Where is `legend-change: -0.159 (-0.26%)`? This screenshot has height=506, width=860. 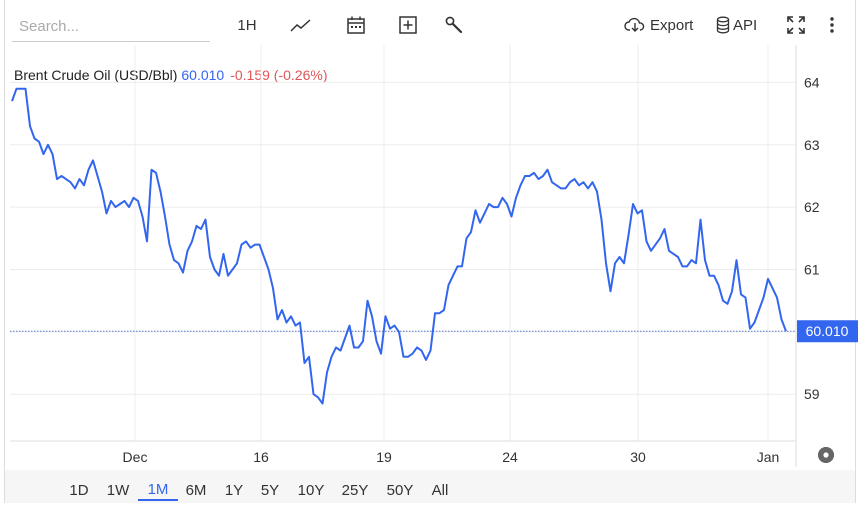 legend-change: -0.159 (-0.26%) is located at coordinates (279, 75).